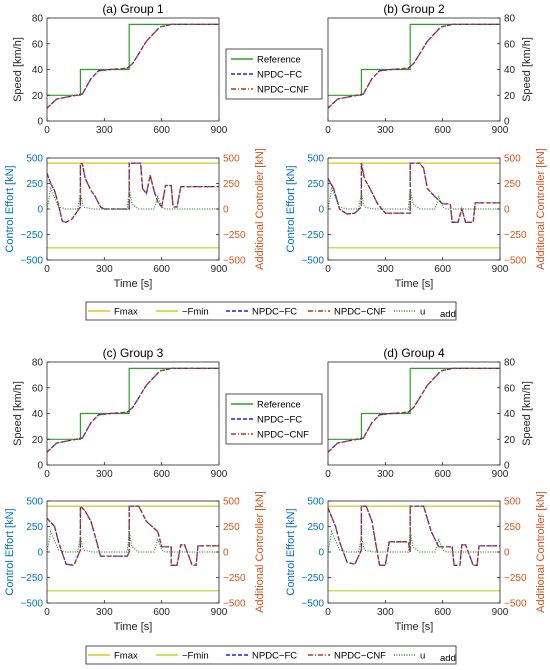 The width and height of the screenshot is (550, 670). I want to click on y2-tick-label: 500, so click(231, 502).